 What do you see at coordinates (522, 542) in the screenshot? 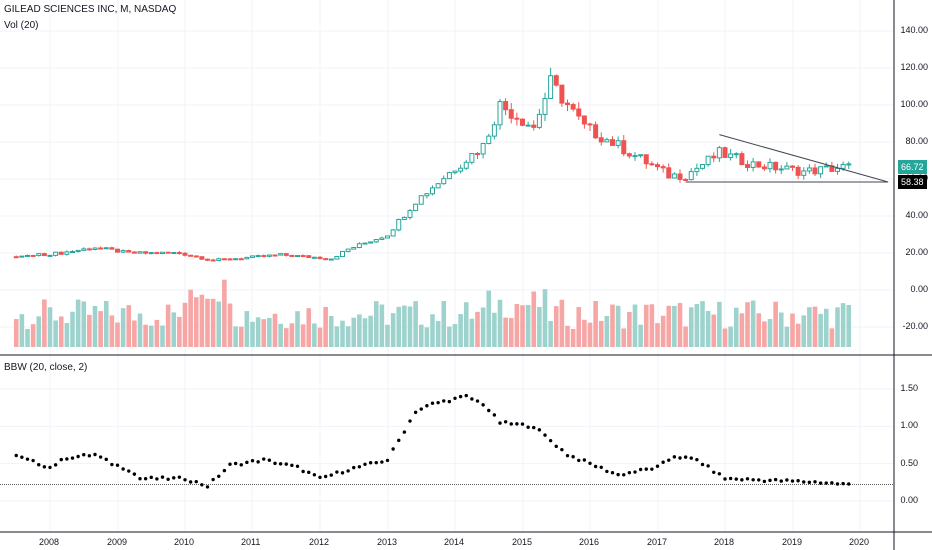
I see `time-tick-label: 2015` at bounding box center [522, 542].